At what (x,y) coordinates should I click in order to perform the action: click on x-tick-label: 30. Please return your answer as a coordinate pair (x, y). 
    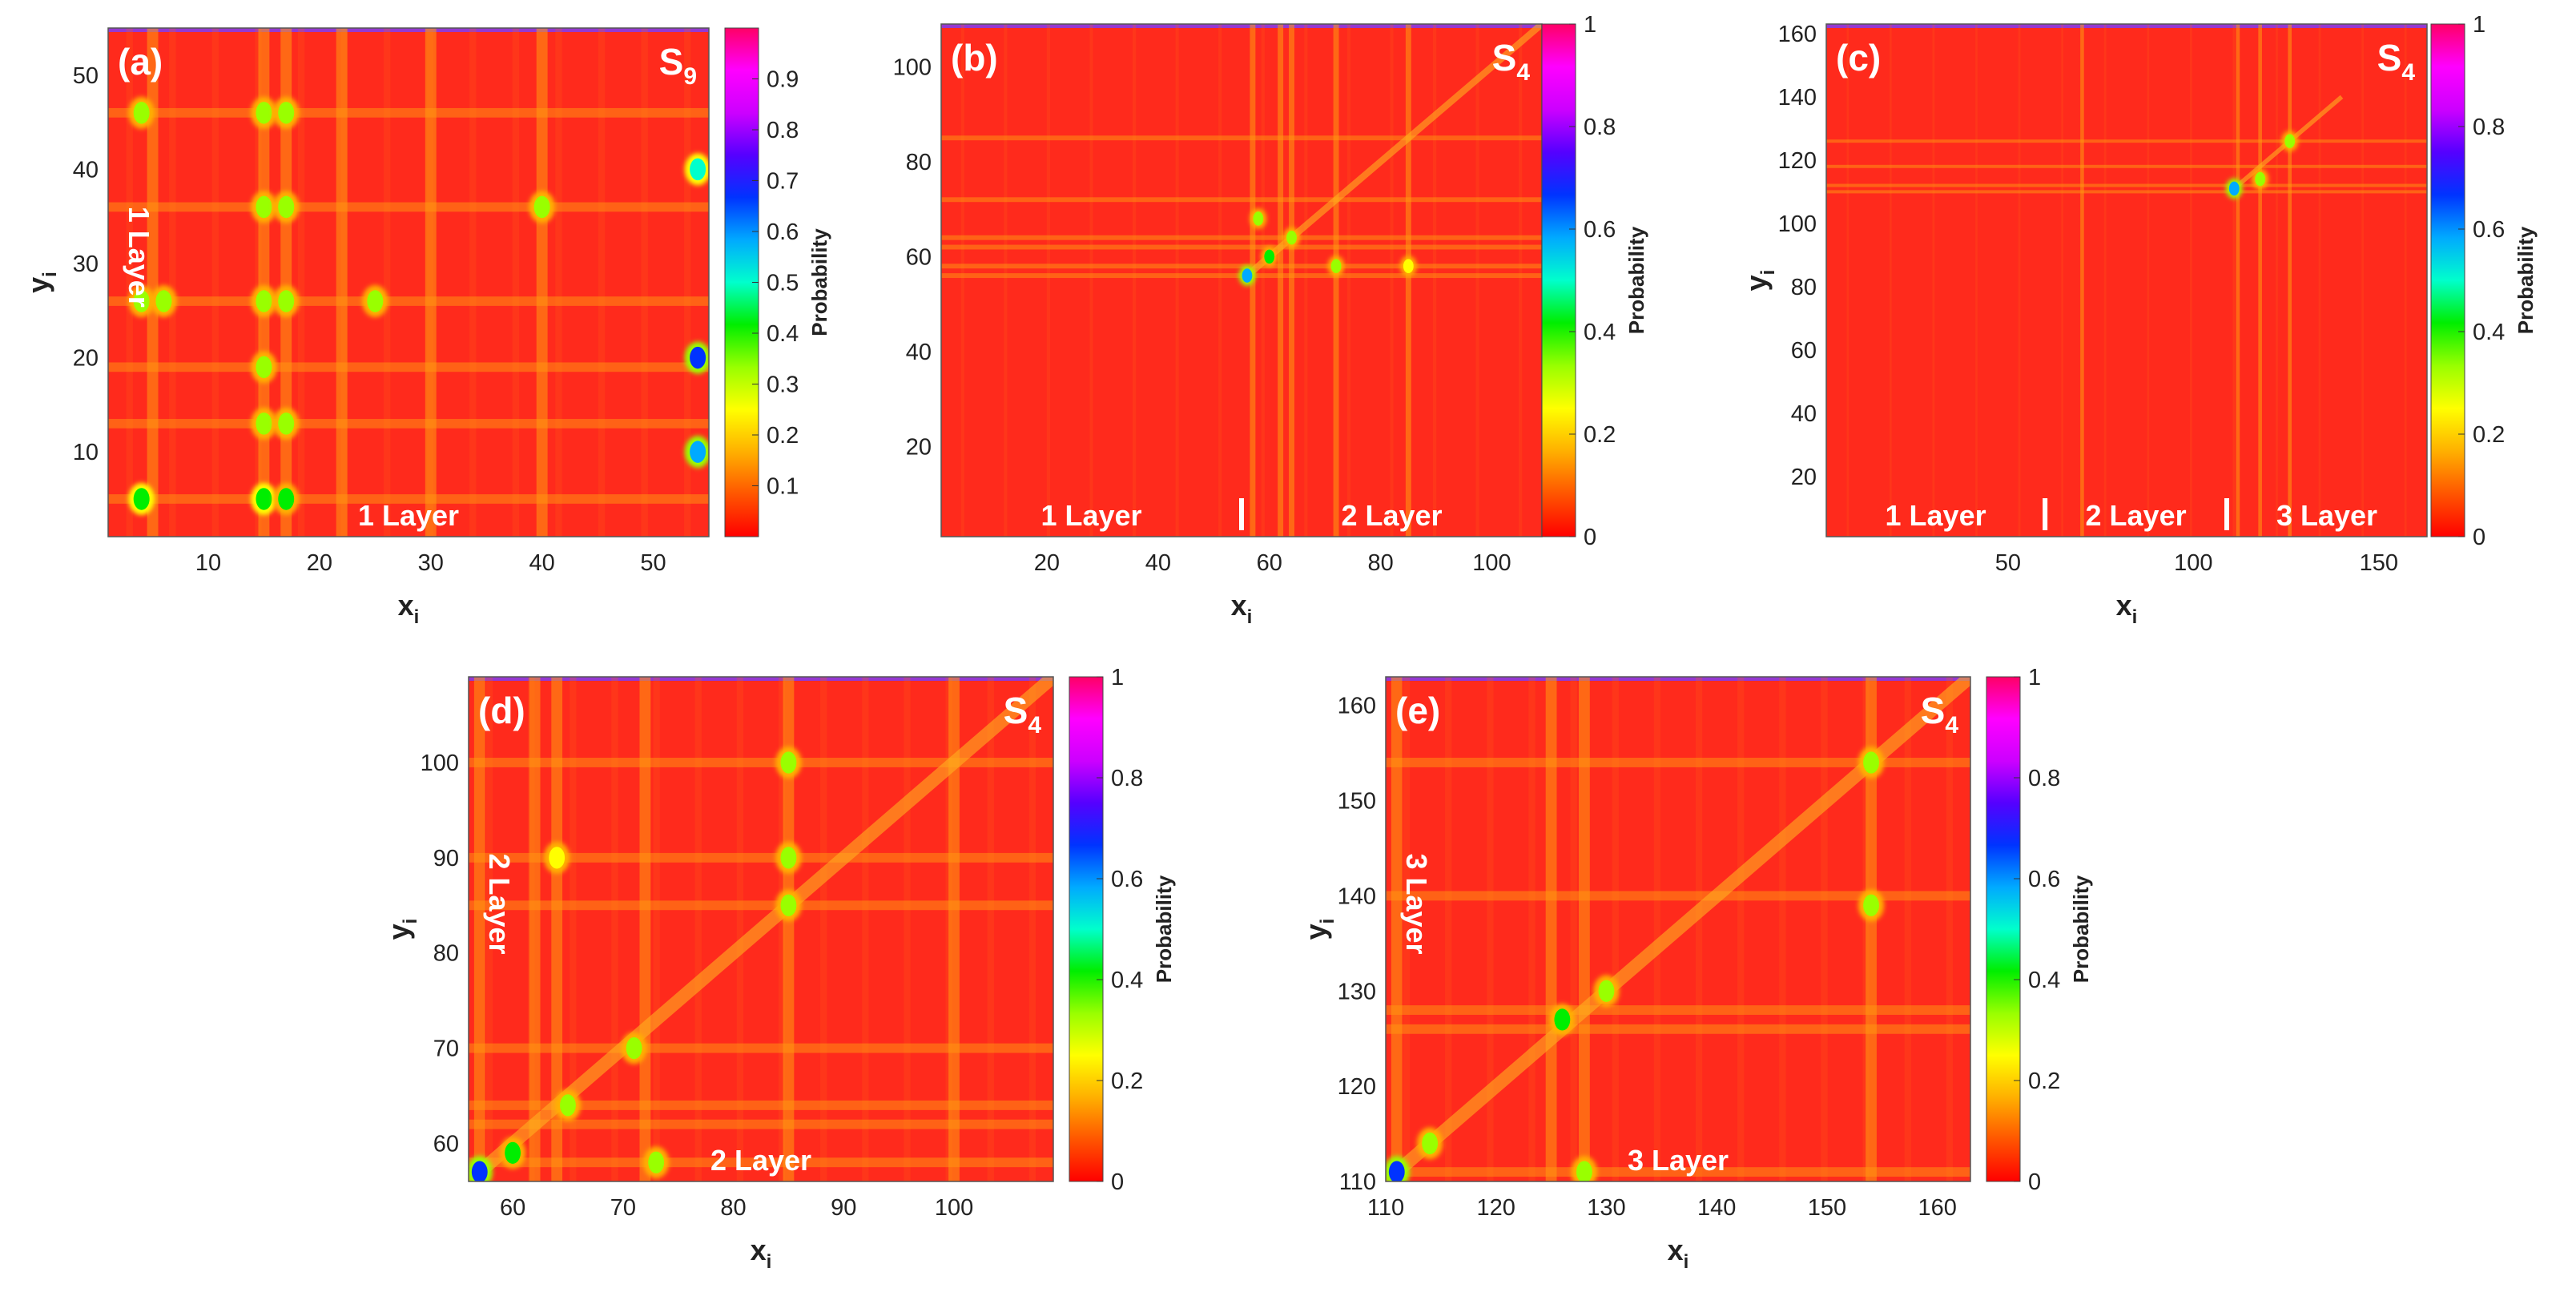
    Looking at the image, I should click on (431, 563).